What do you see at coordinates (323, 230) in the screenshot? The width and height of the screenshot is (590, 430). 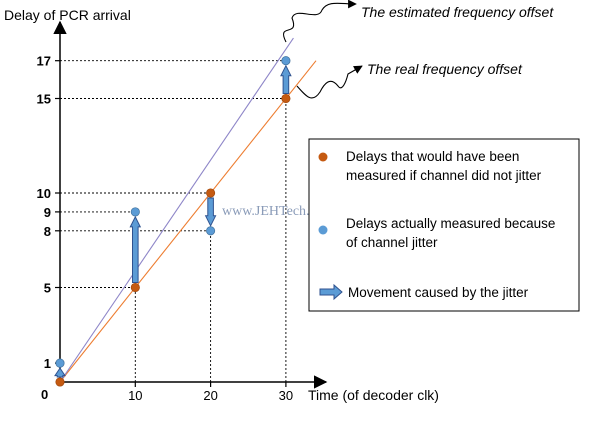 I see `legend-marker-measured` at bounding box center [323, 230].